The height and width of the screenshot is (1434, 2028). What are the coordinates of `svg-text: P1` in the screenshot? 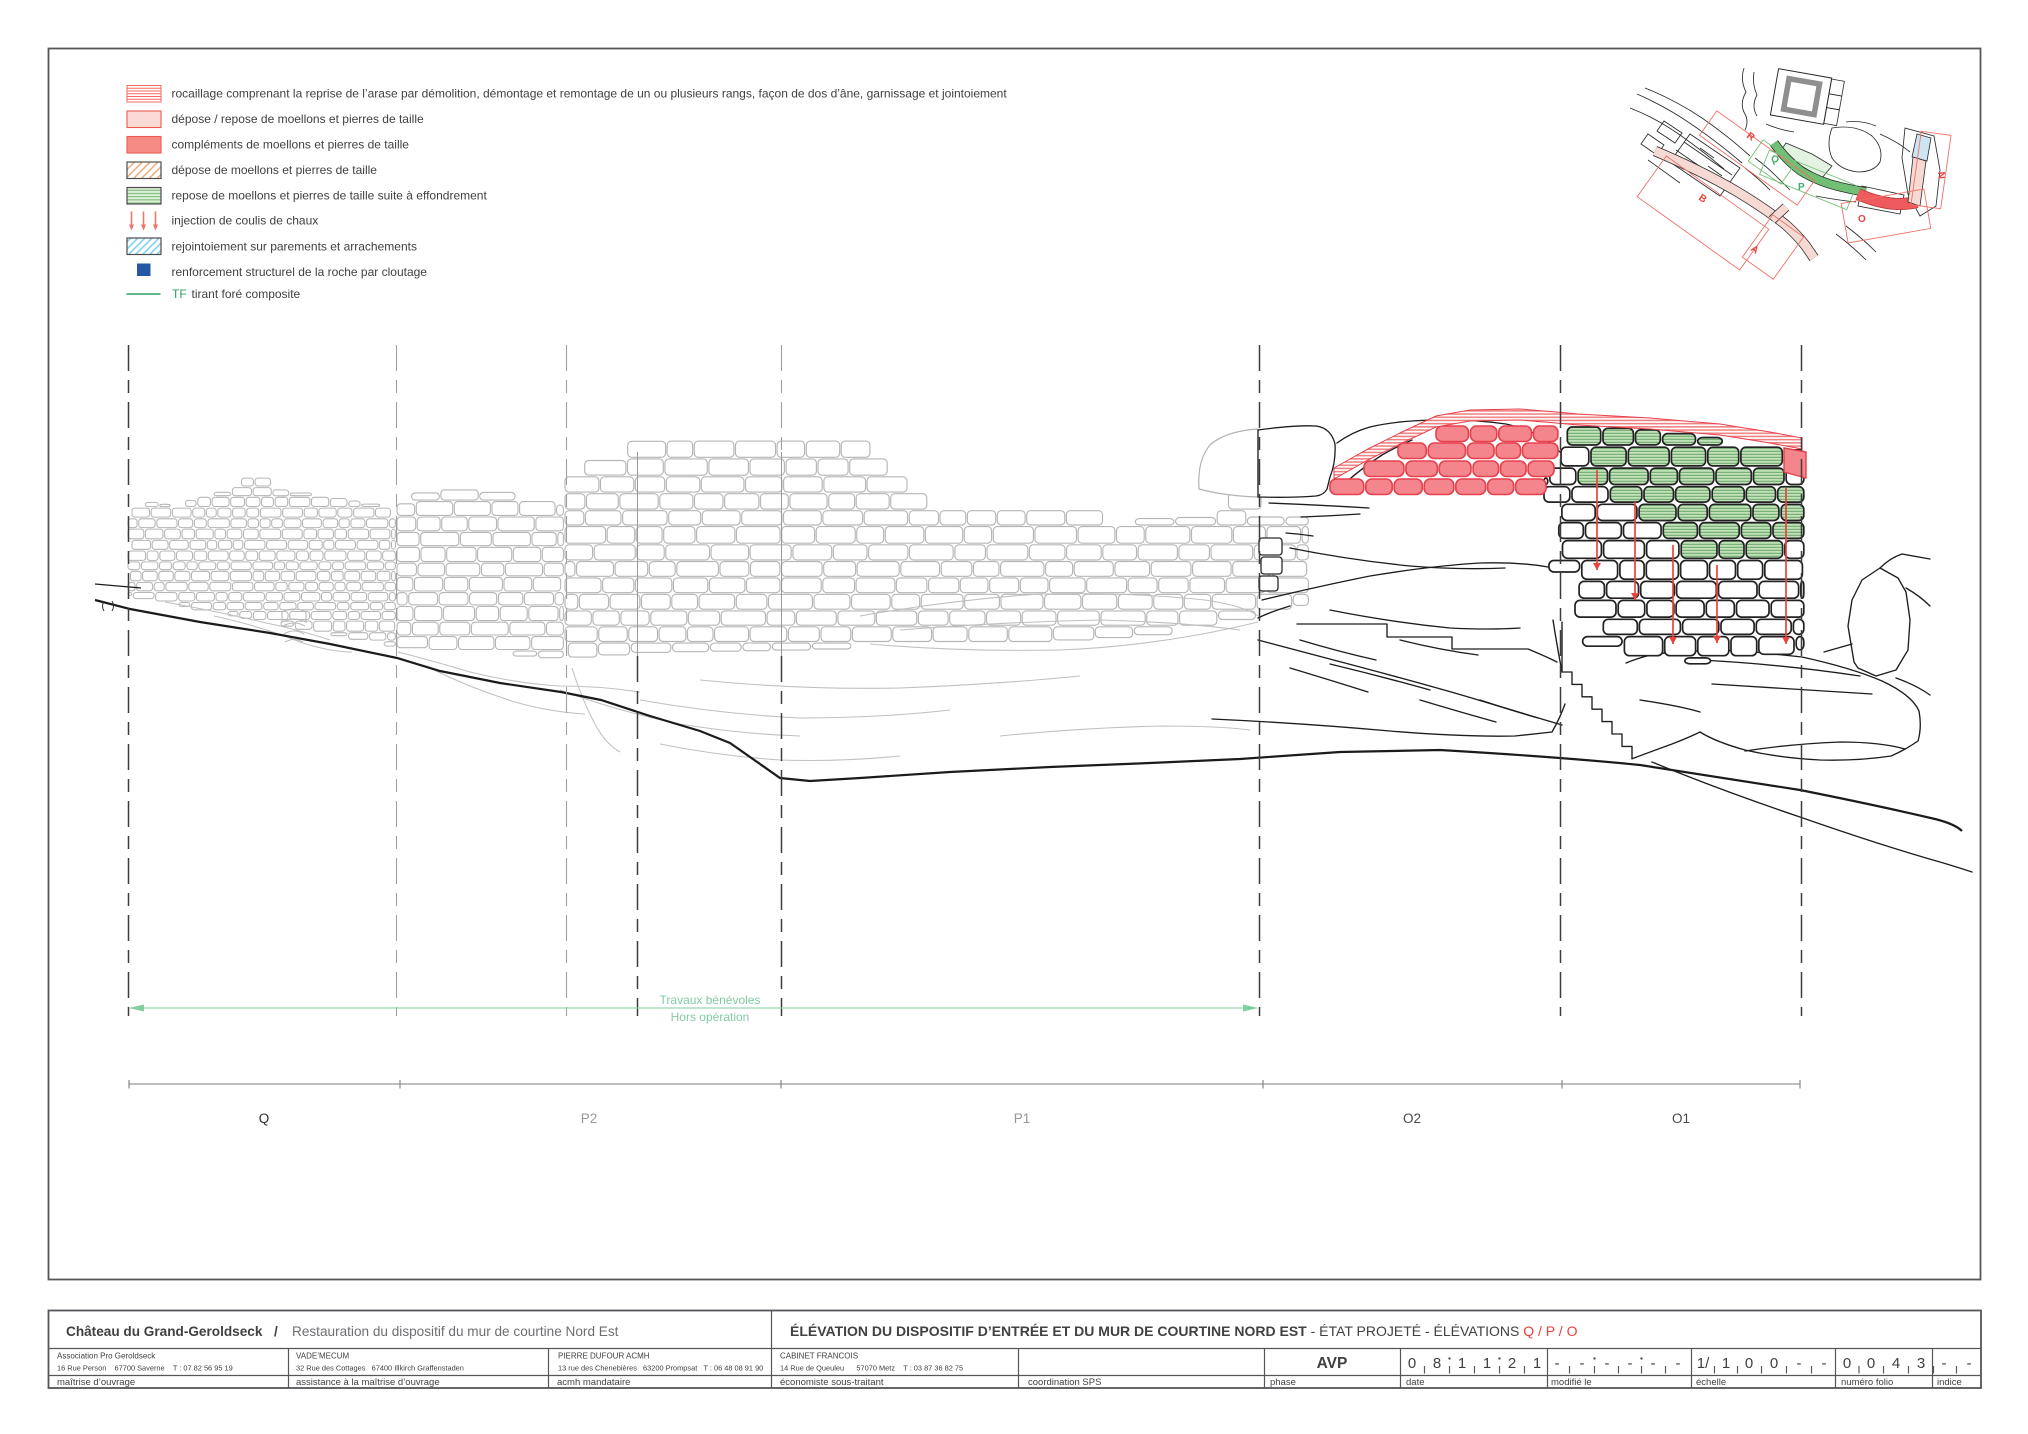 It's located at (1022, 1118).